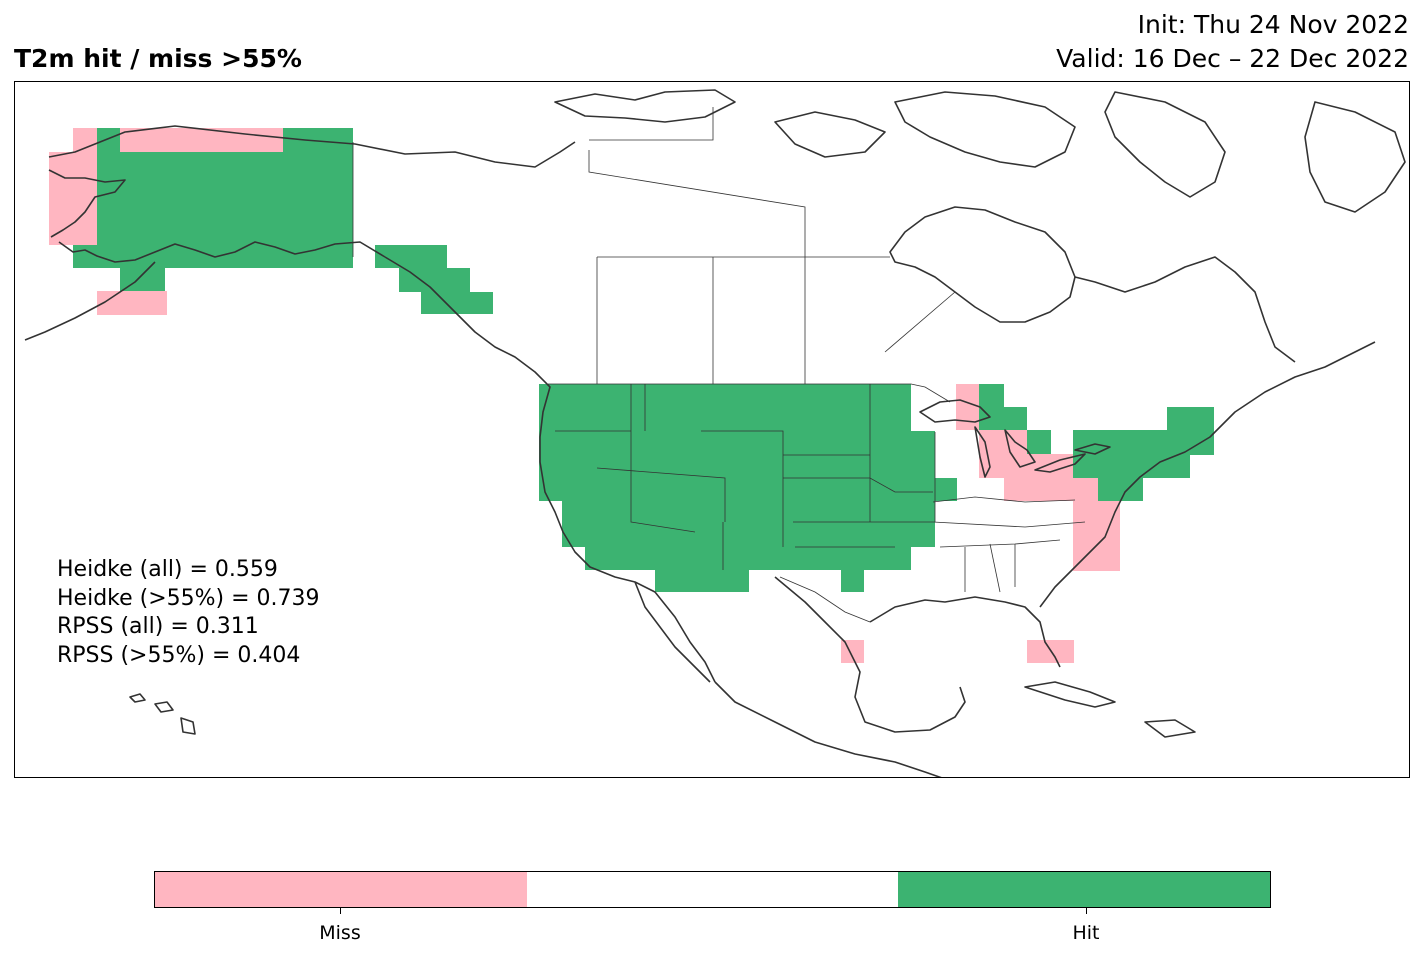  I want to click on map-title: T2m hit / miss >55%, so click(158, 58).